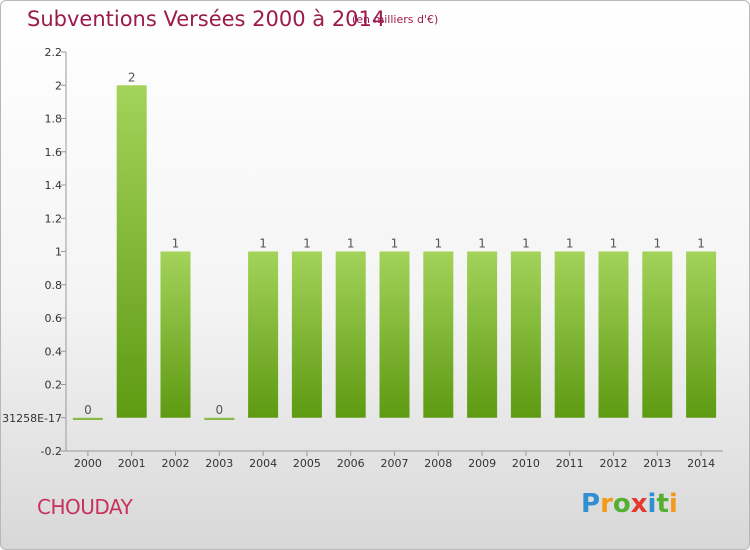 Image resolution: width=750 pixels, height=550 pixels. Describe the element at coordinates (570, 463) in the screenshot. I see `x-tick-label: 2011` at that location.